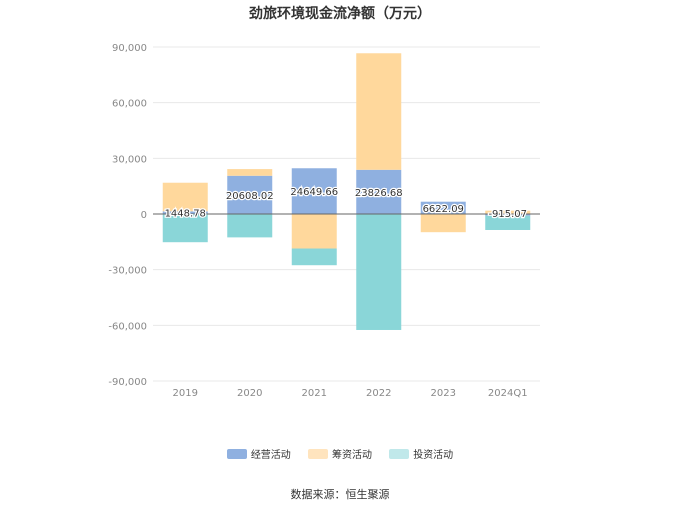  Describe the element at coordinates (185, 197) in the screenshot. I see `bar-financing-2019` at that location.